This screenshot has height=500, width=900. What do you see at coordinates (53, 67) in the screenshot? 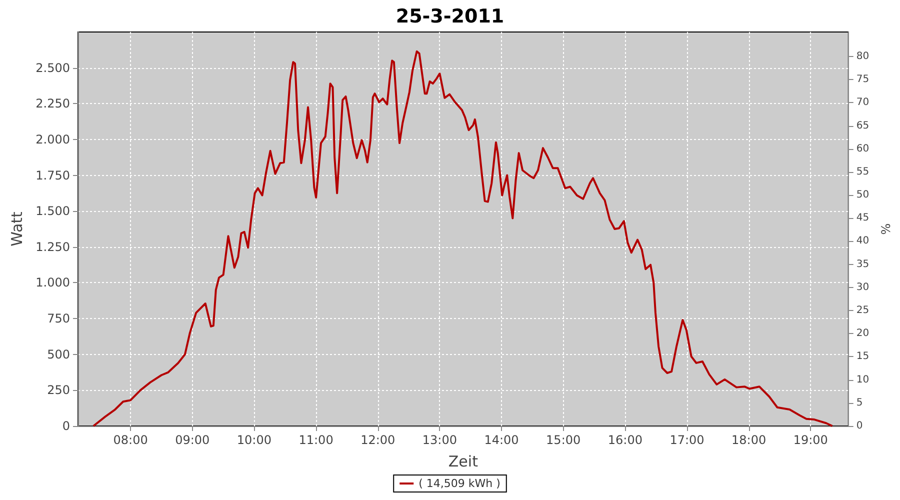
I see `y-tick-label: 2.500` at bounding box center [53, 67].